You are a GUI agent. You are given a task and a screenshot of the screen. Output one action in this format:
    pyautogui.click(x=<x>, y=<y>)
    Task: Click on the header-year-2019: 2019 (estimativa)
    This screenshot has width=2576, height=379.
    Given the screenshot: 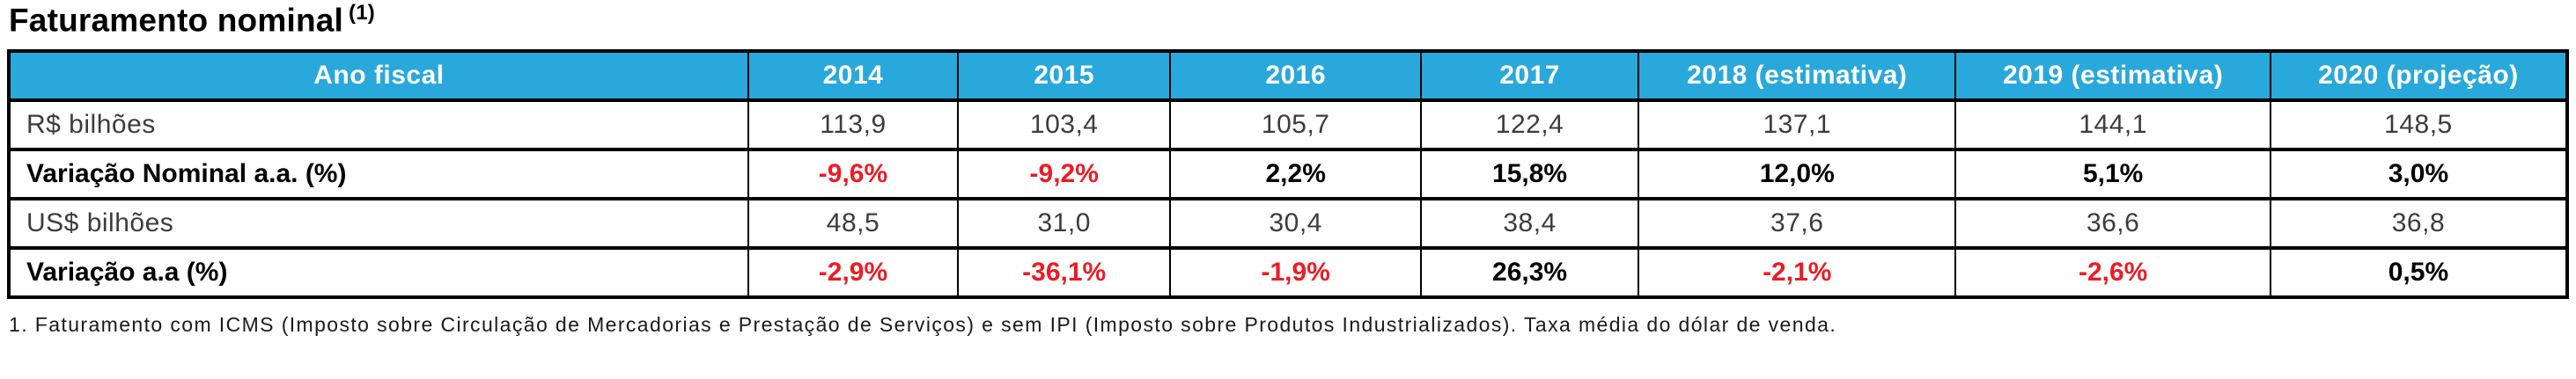 What is the action you would take?
    pyautogui.click(x=2112, y=76)
    